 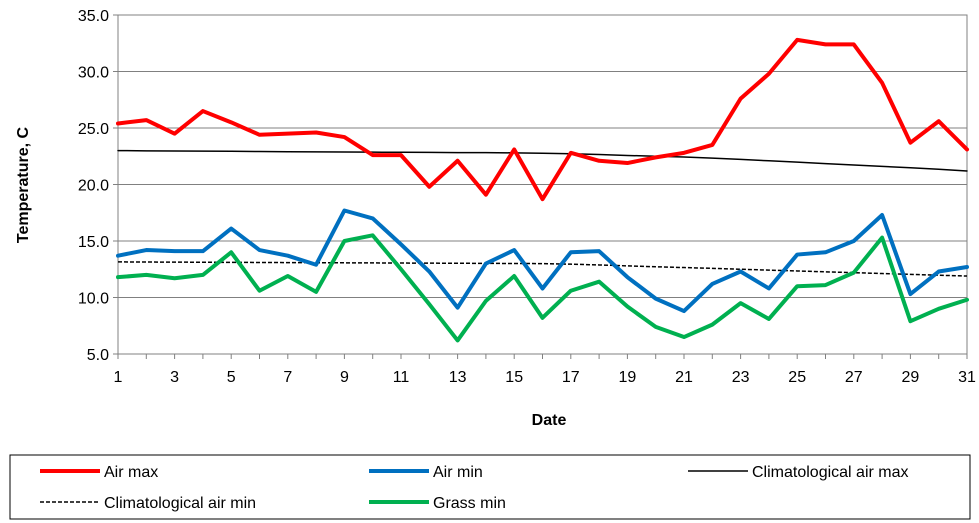 I want to click on y-axis-title: Temperature, C, so click(x=23, y=184).